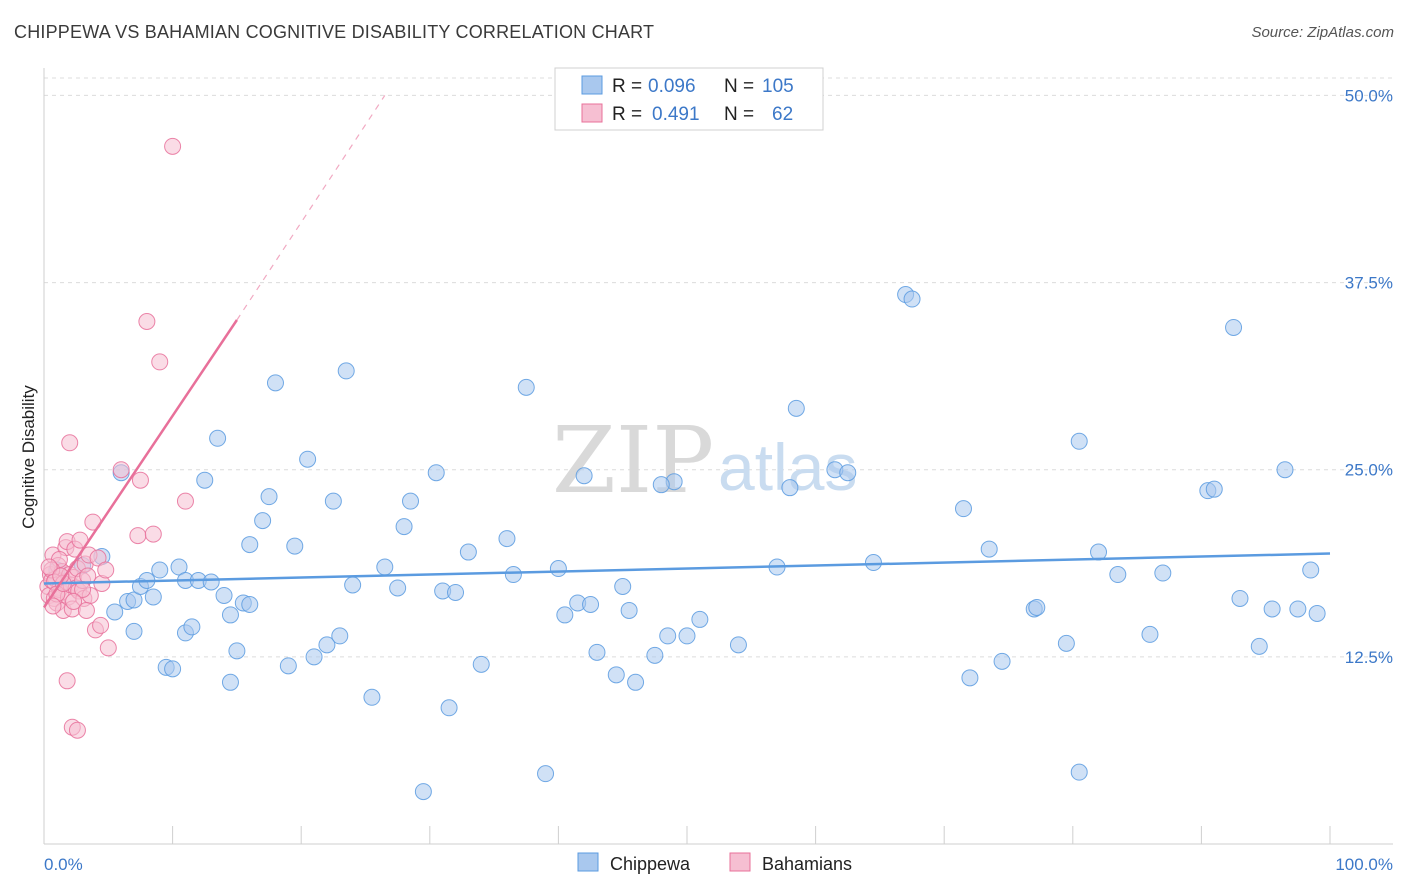  What do you see at coordinates (650, 864) in the screenshot?
I see `bottom-legend-label-chippewa: Chippewa` at bounding box center [650, 864].